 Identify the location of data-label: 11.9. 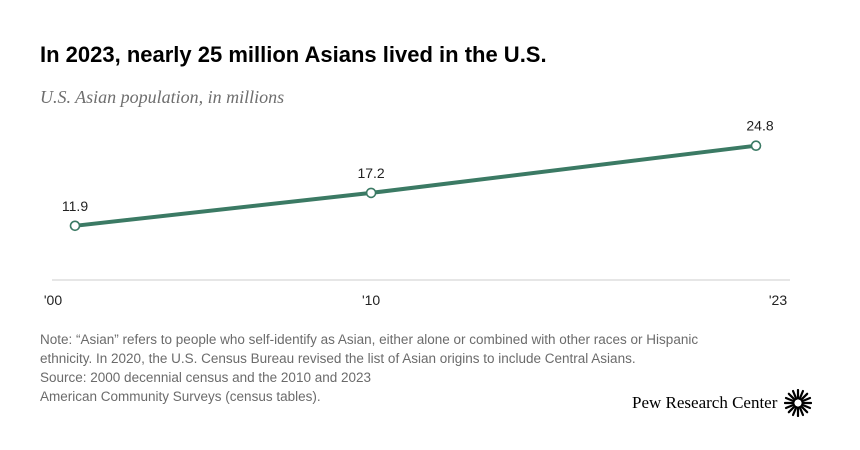
(75, 206).